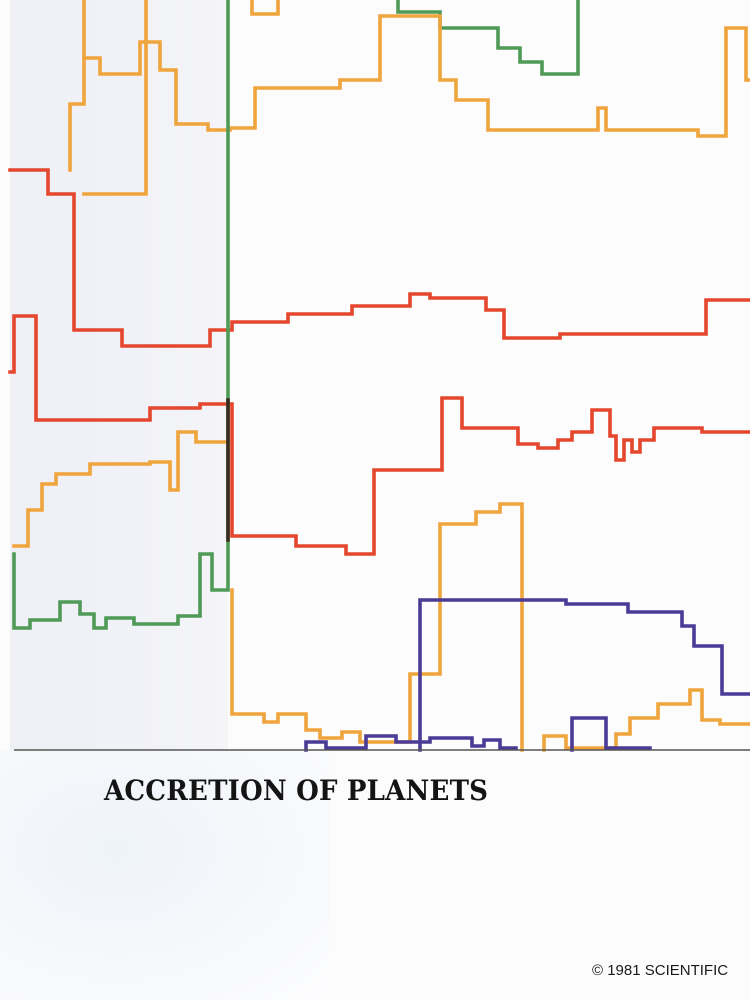  Describe the element at coordinates (584, 675) in the screenshot. I see `purple-trace` at that location.